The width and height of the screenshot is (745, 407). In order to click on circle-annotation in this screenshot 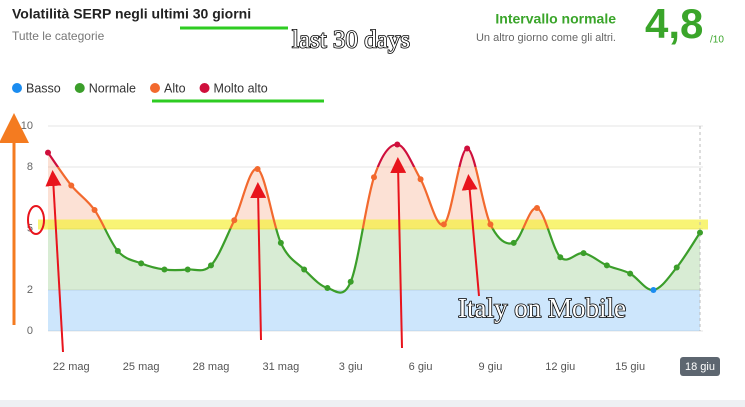, I will do `click(36, 220)`.